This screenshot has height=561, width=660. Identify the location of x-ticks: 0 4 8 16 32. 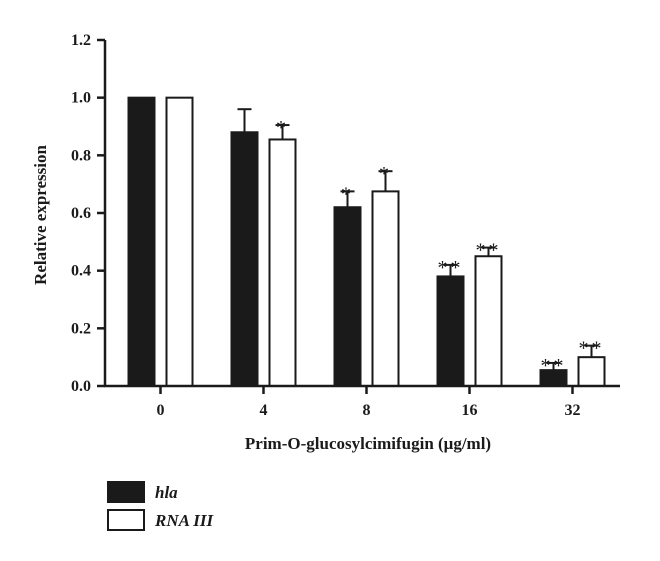
(369, 402).